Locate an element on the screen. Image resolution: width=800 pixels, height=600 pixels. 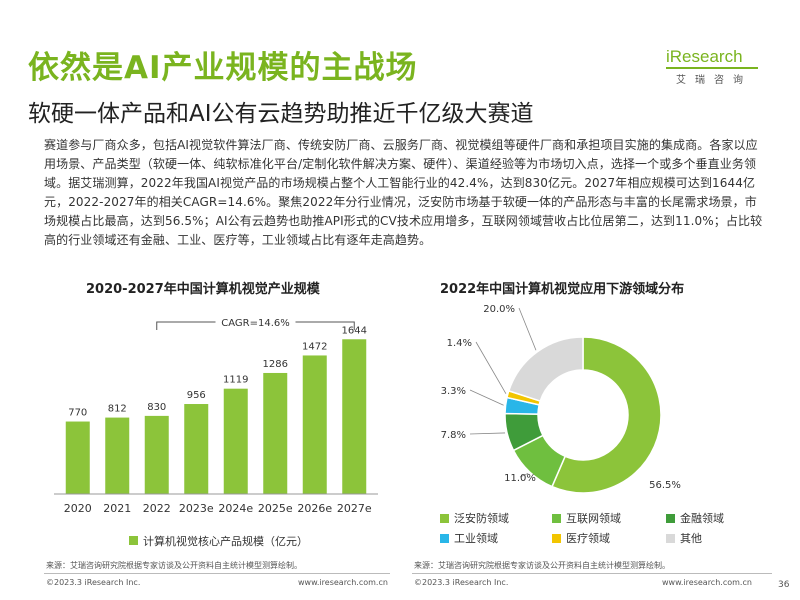
bar-value-label: 956 is located at coordinates (196, 395).